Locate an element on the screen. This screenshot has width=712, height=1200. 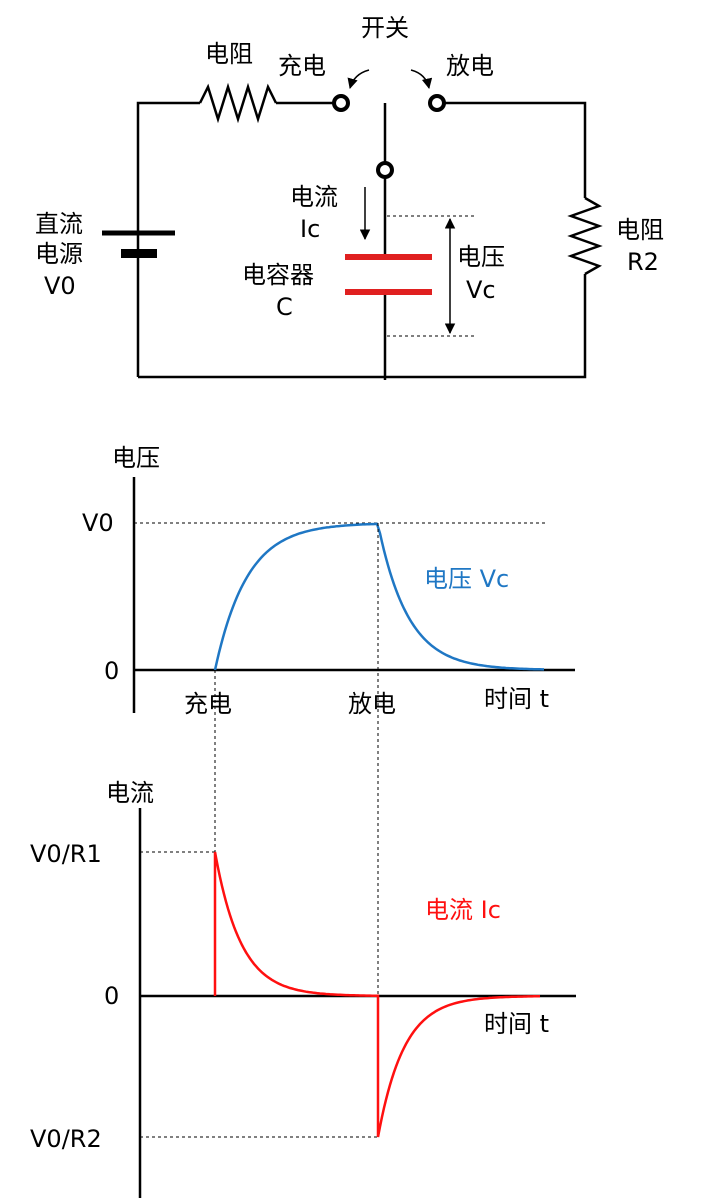
resistor2-label: 电阻 is located at coordinates (640, 230).